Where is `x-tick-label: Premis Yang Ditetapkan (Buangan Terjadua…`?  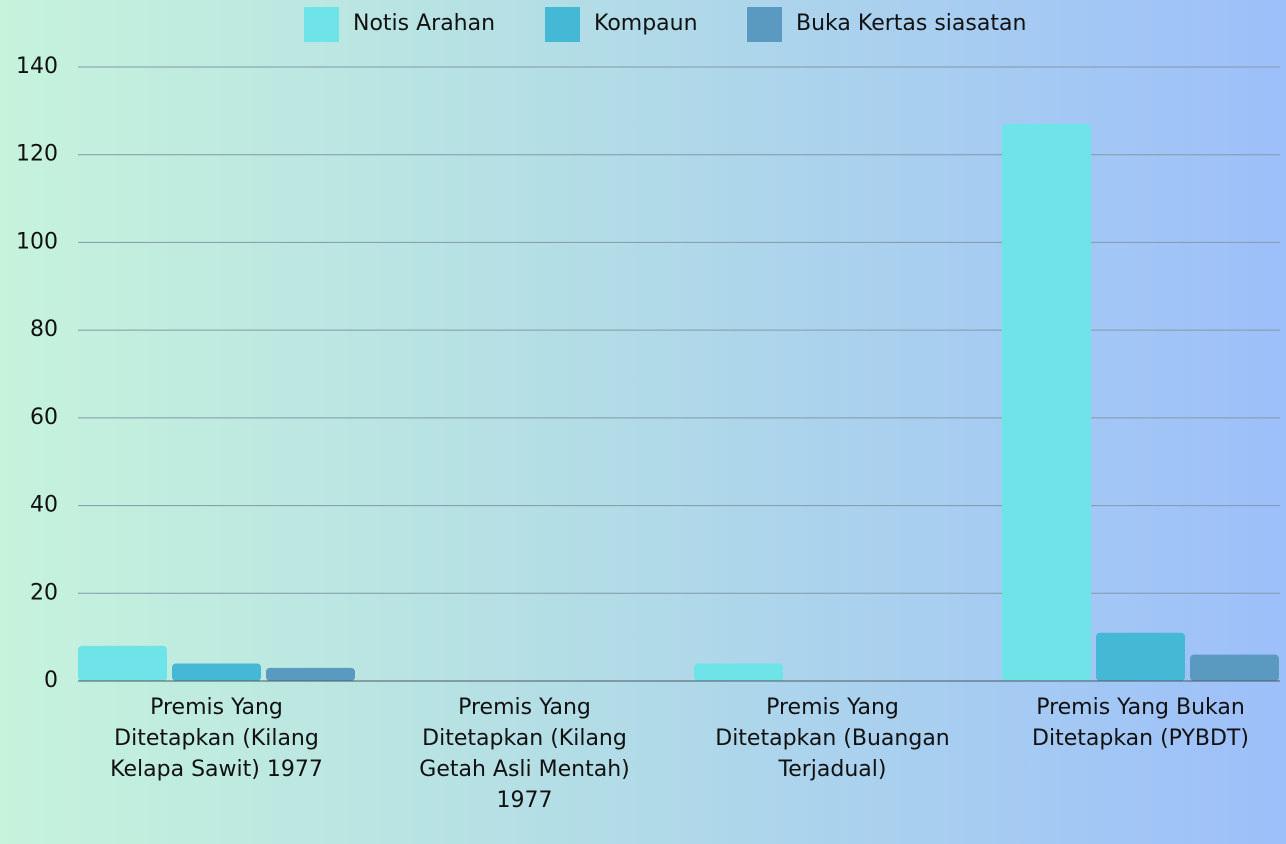
x-tick-label: Premis Yang Ditetapkan (Buangan Terjadua… is located at coordinates (832, 738).